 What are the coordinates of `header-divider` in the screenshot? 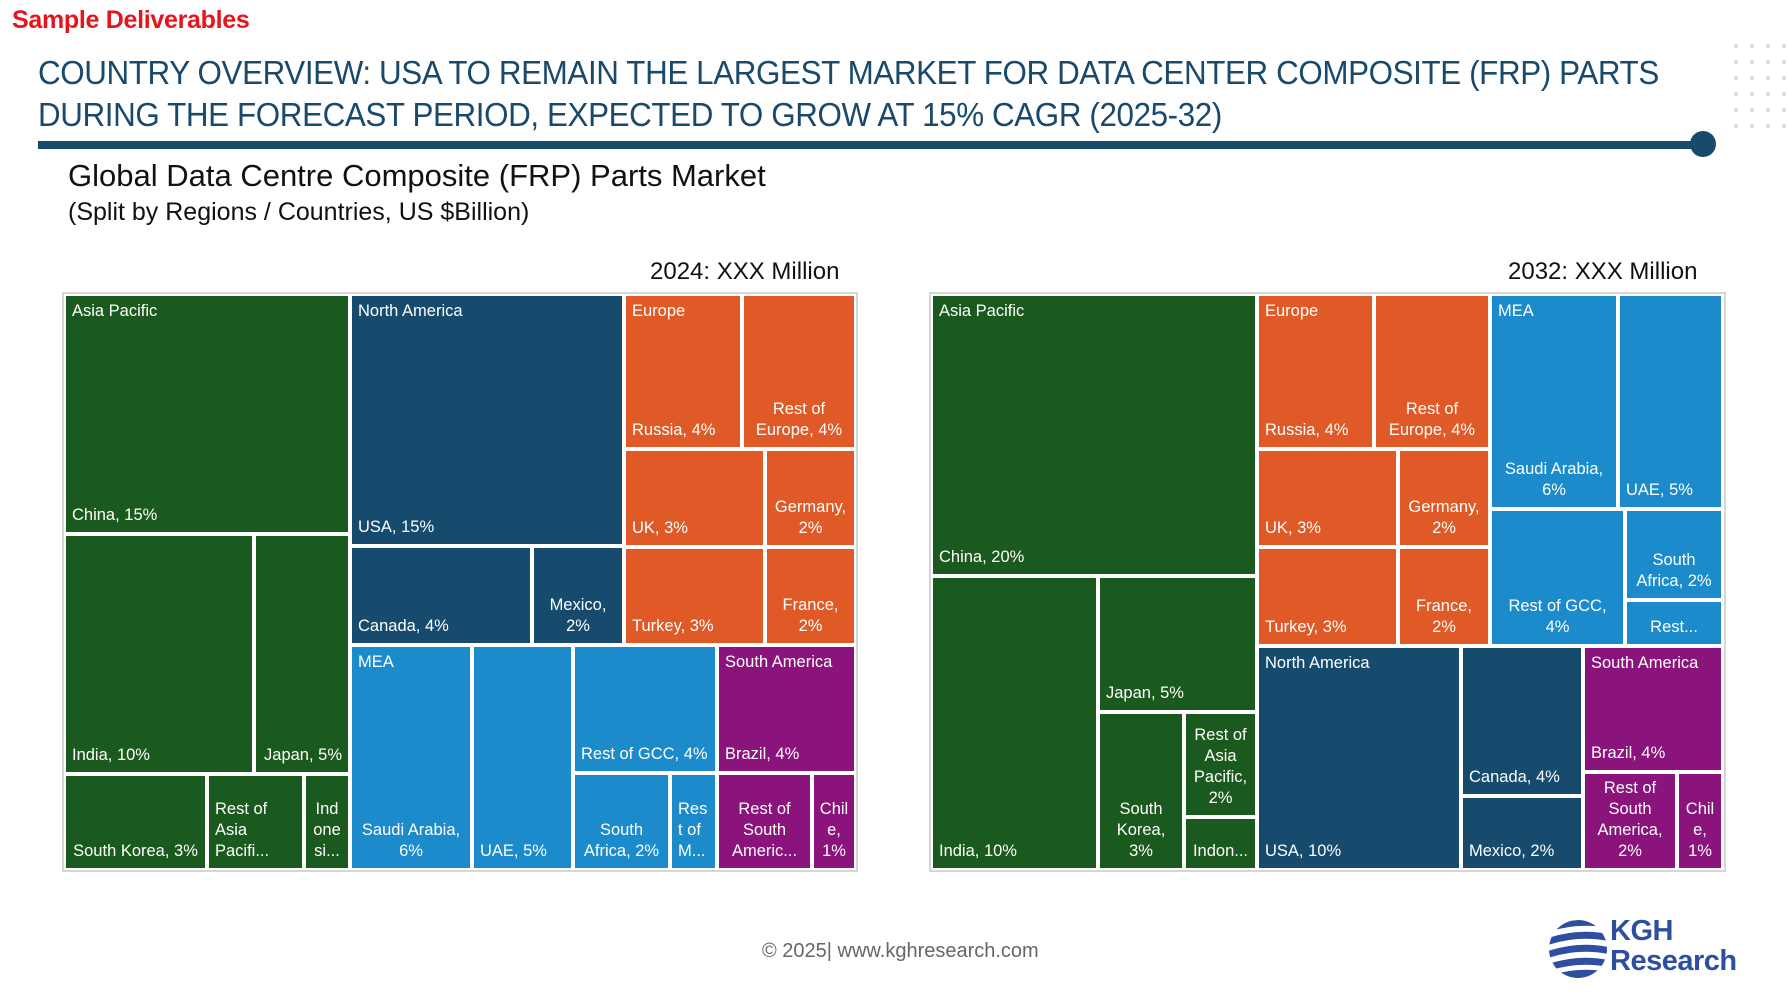 It's located at (870, 145).